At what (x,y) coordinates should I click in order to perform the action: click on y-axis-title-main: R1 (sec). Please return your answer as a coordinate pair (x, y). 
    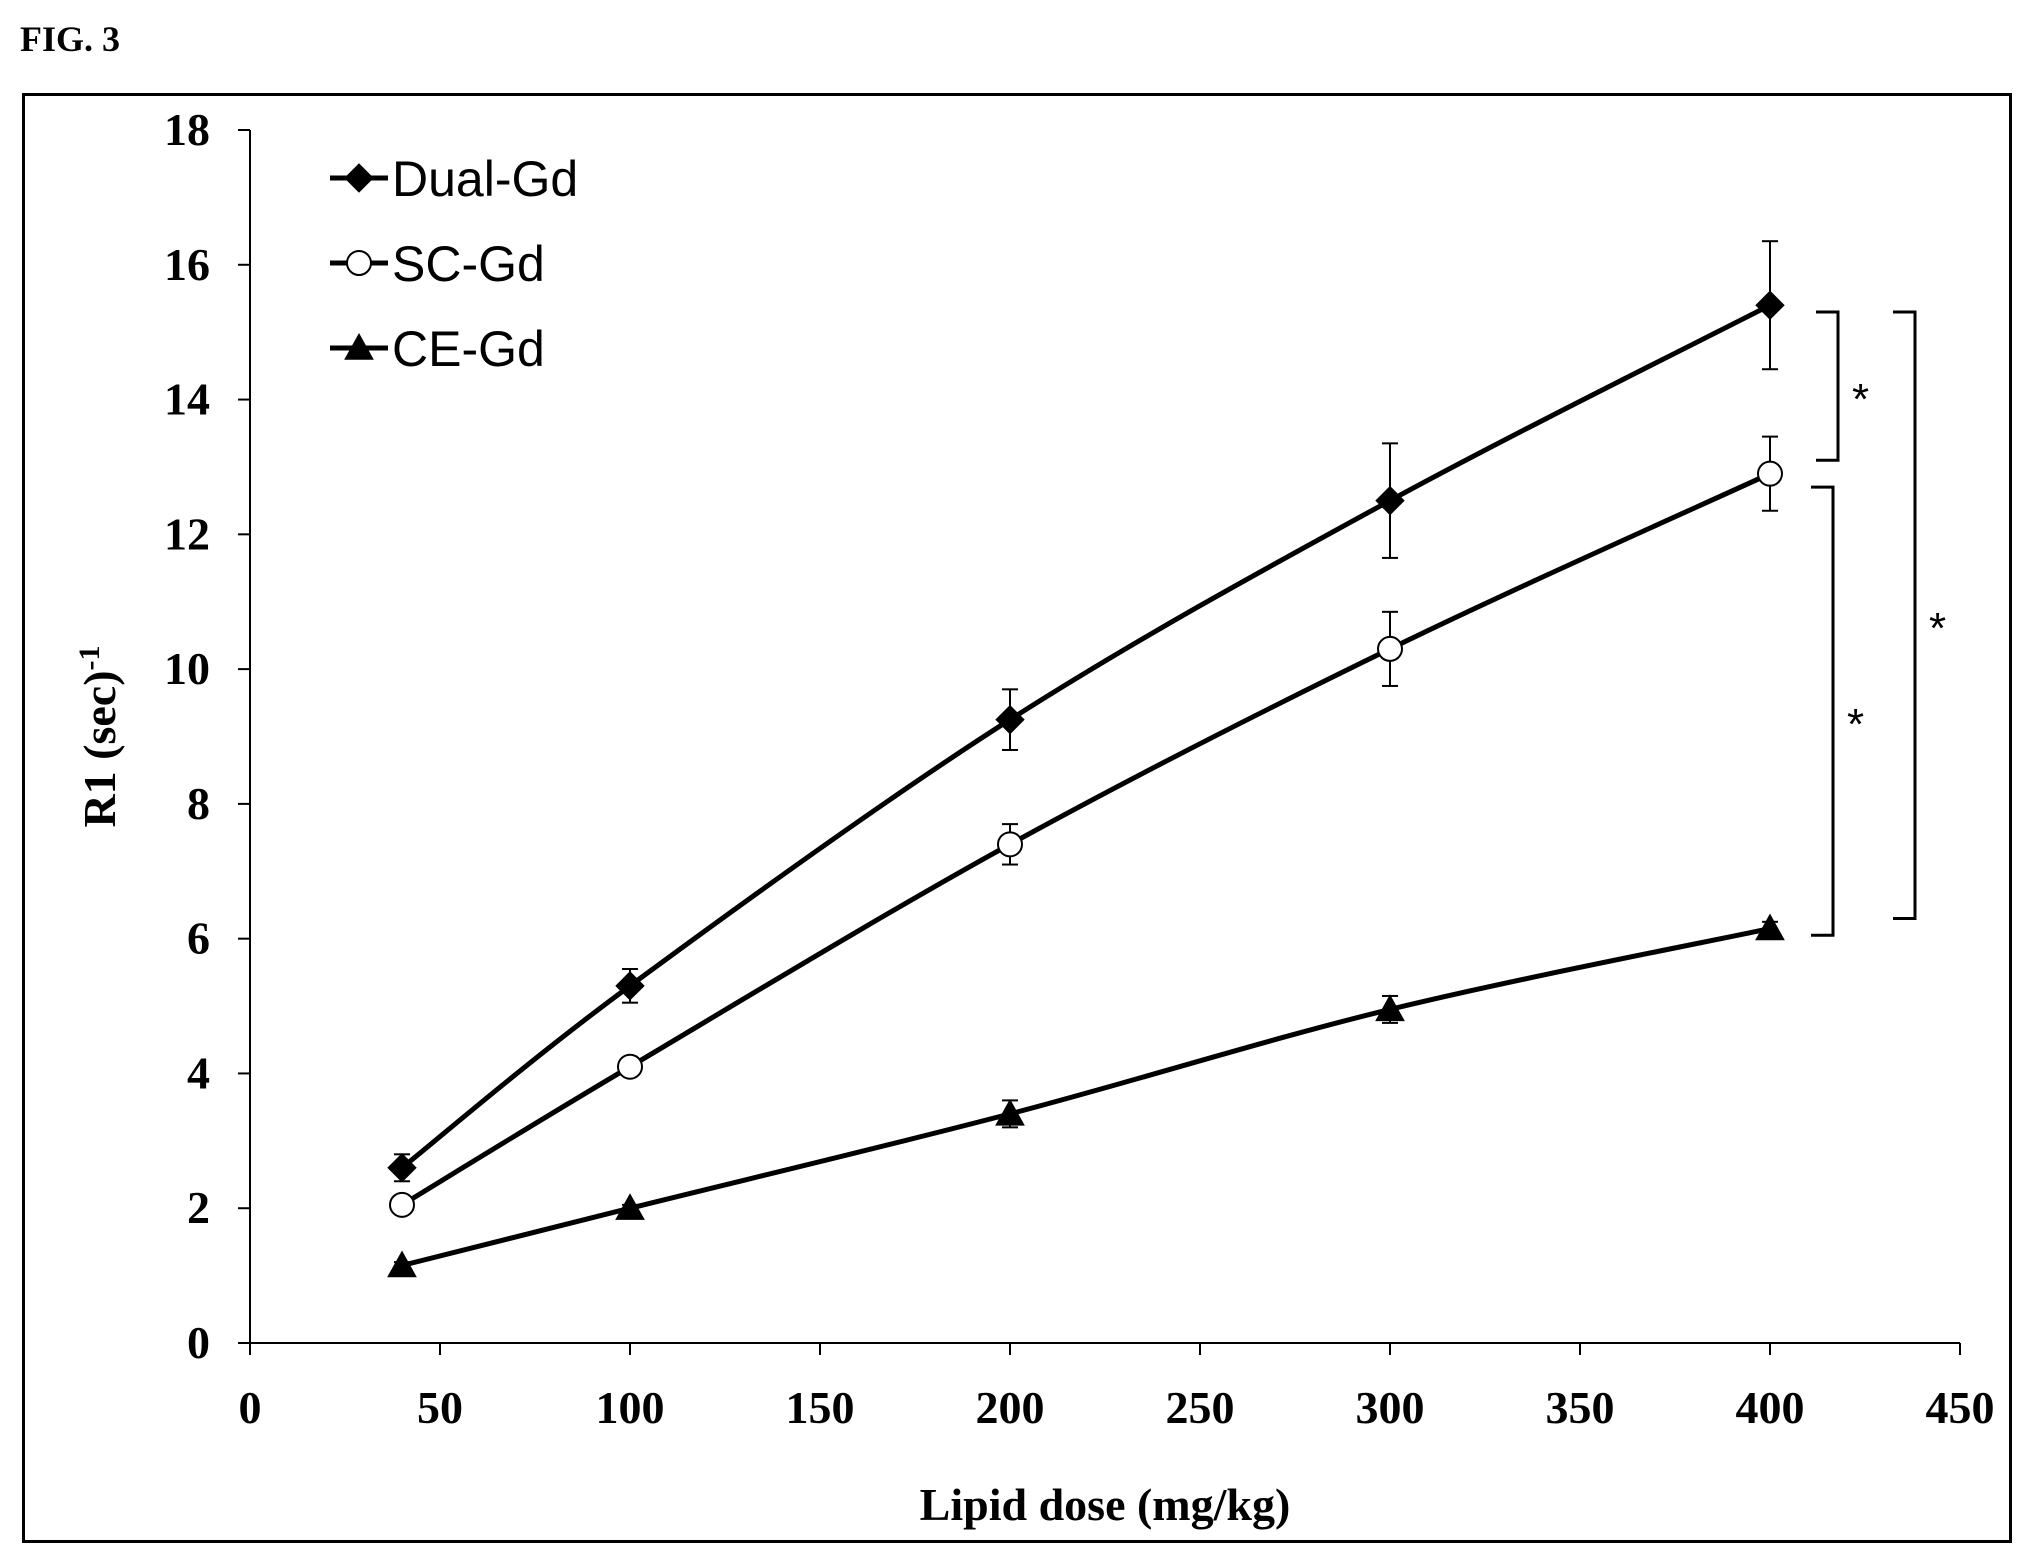
    Looking at the image, I should click on (99, 748).